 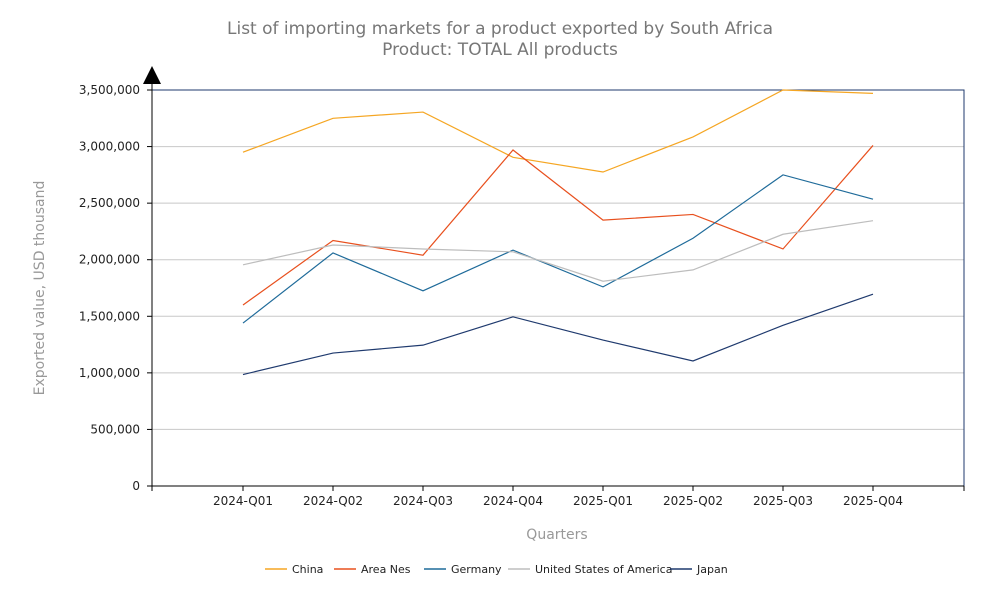 I want to click on series-line-united-states-of-america, so click(x=558, y=251).